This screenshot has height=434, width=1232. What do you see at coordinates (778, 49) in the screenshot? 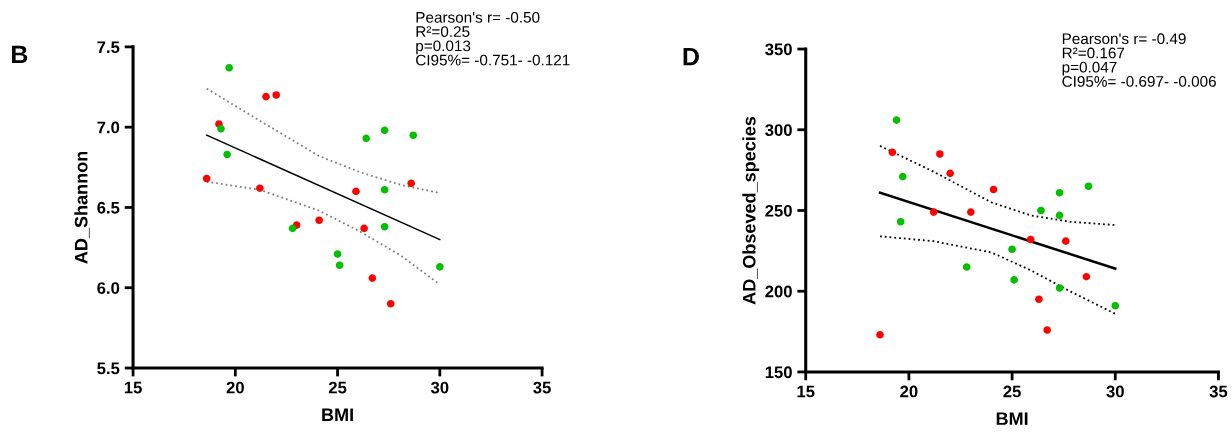
I see `y-tick-label: 350` at bounding box center [778, 49].